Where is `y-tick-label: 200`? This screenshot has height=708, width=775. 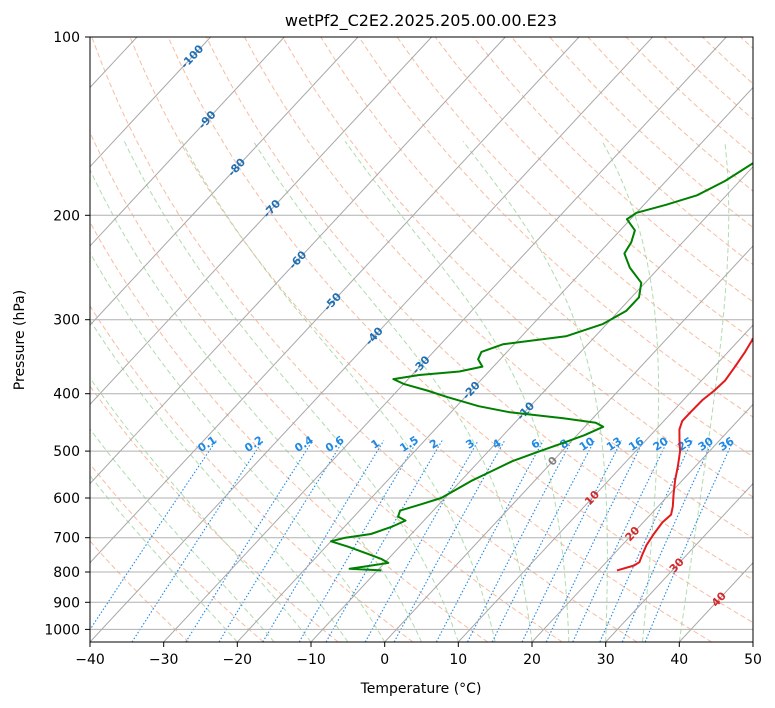
y-tick-label: 200 is located at coordinates (66, 216).